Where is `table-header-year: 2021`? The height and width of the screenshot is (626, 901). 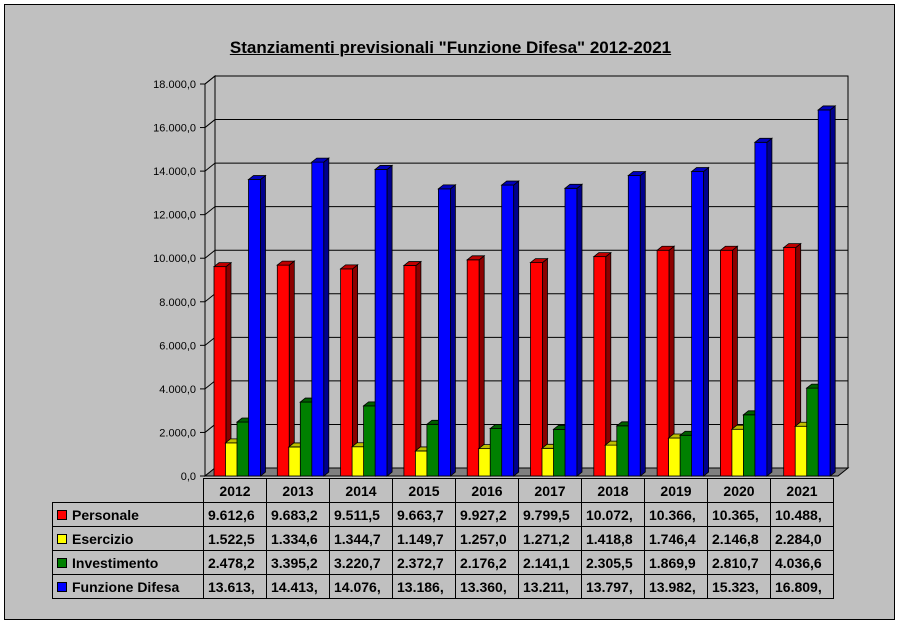 table-header-year: 2021 is located at coordinates (802, 490).